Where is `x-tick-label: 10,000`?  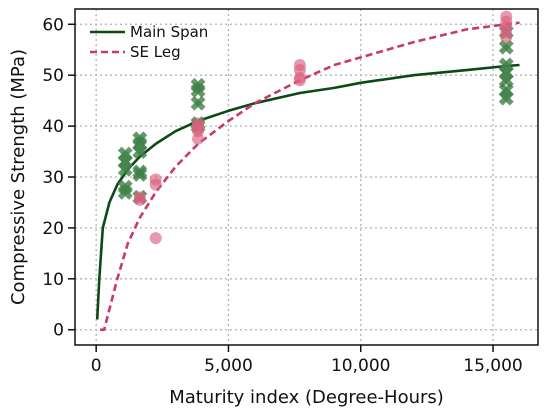
x-tick-label: 10,000 is located at coordinates (360, 366).